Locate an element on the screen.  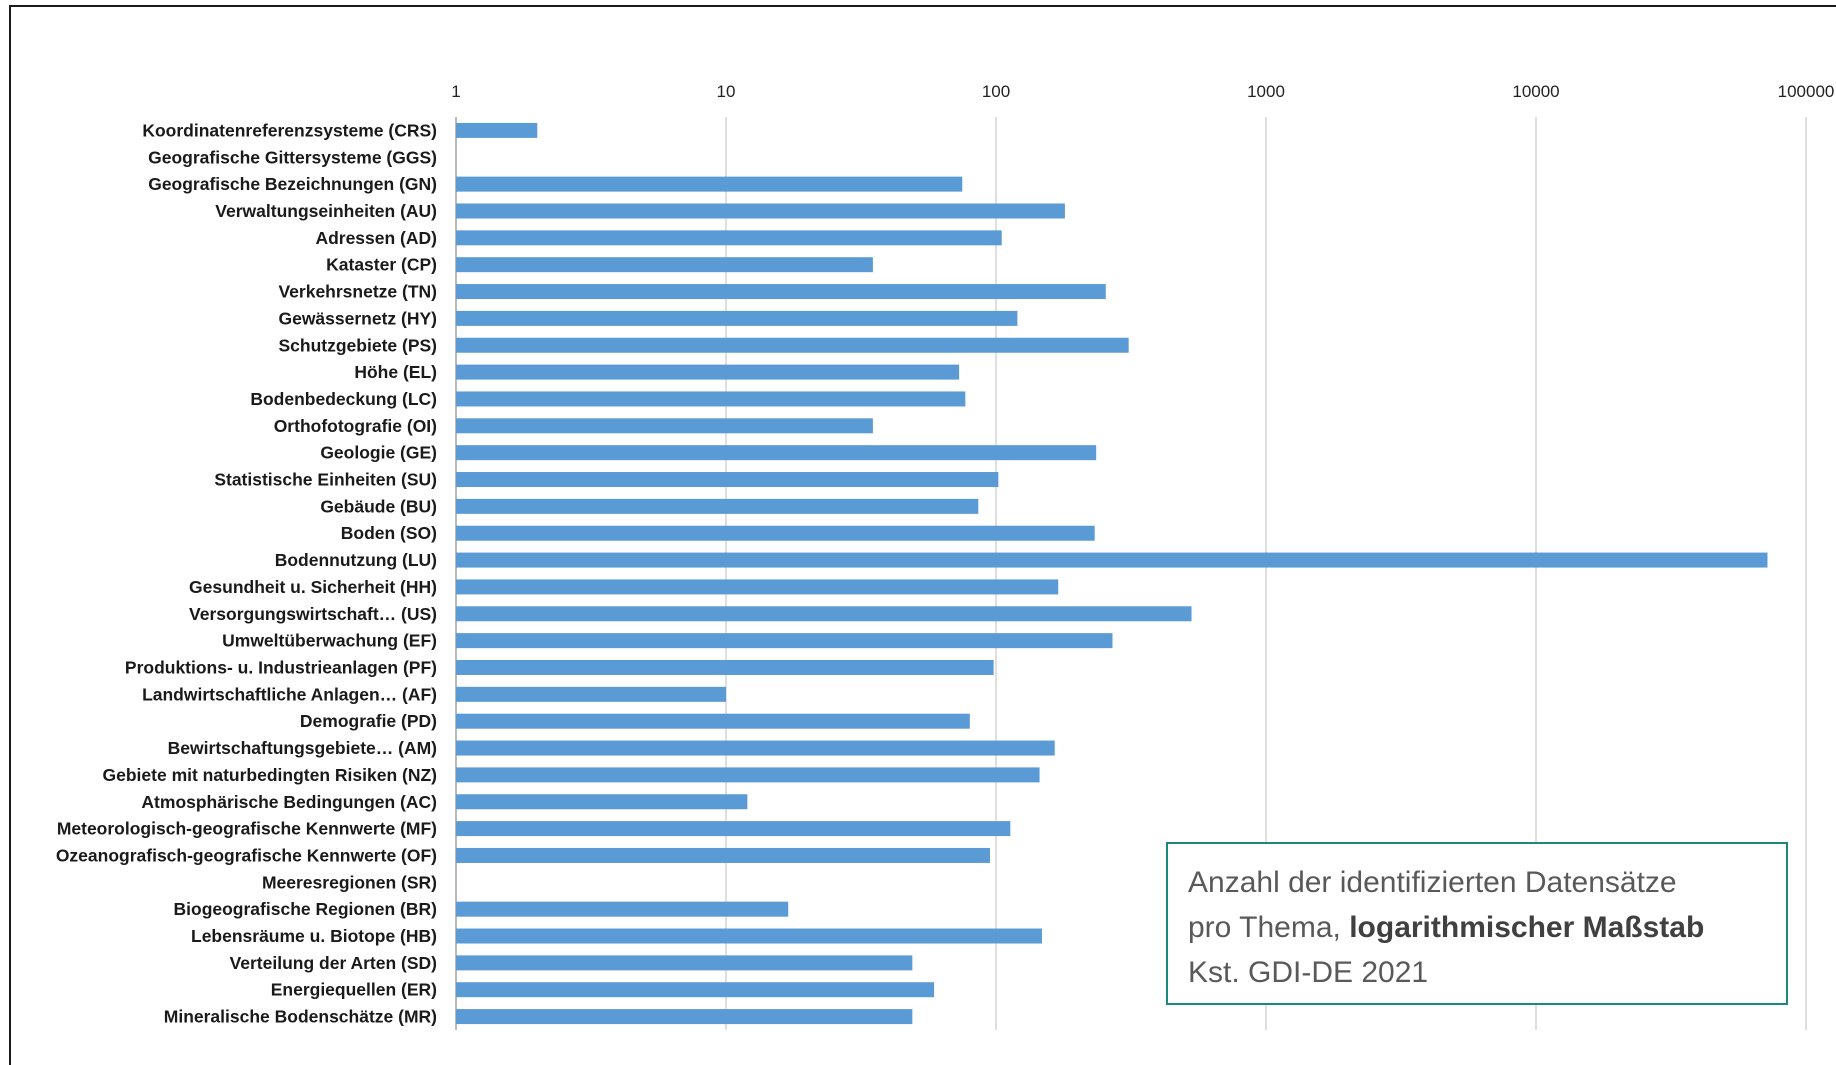
x-tick-label: 100 is located at coordinates (996, 91).